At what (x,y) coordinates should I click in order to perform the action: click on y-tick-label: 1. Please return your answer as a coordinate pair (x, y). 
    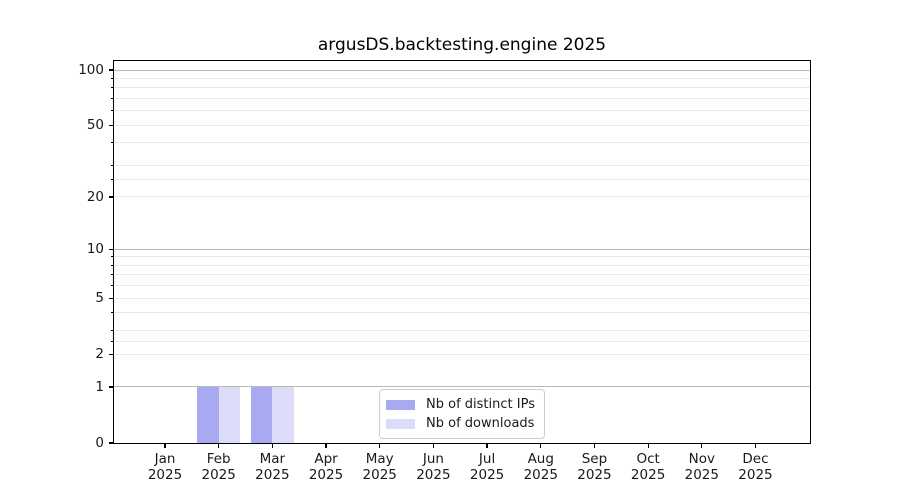
    Looking at the image, I should click on (99, 386).